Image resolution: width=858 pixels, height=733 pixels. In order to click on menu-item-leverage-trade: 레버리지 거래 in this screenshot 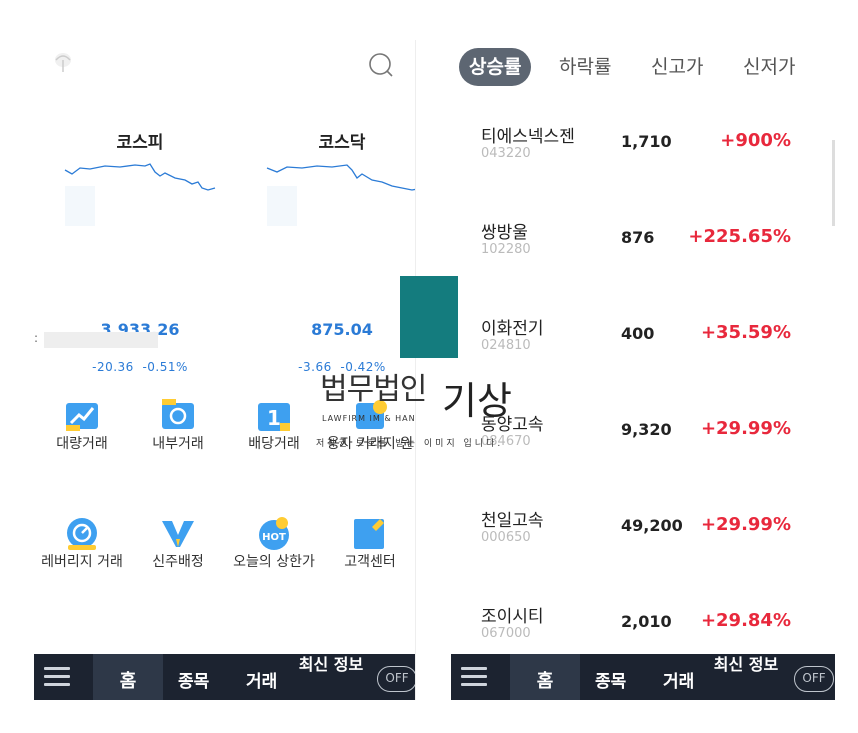, I will do `click(82, 541)`.